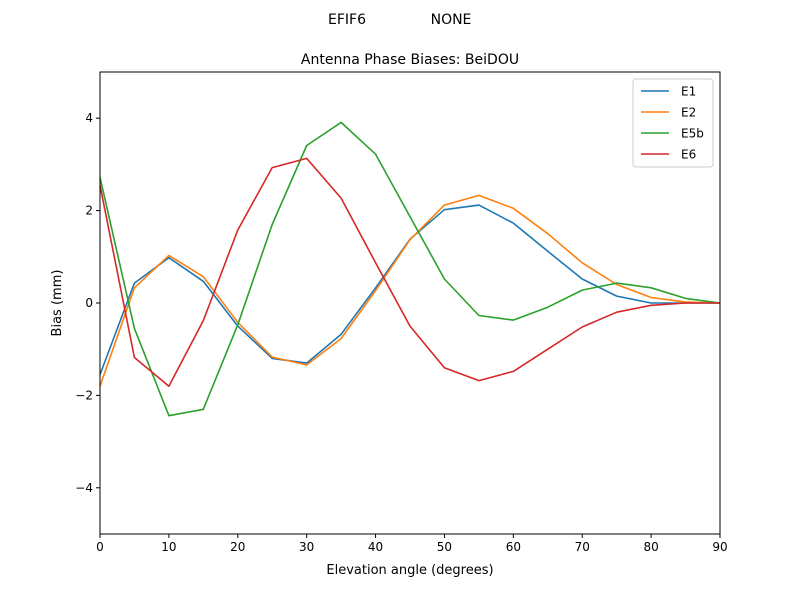  I want to click on legend: E1 E2 E5b E6, so click(673, 123).